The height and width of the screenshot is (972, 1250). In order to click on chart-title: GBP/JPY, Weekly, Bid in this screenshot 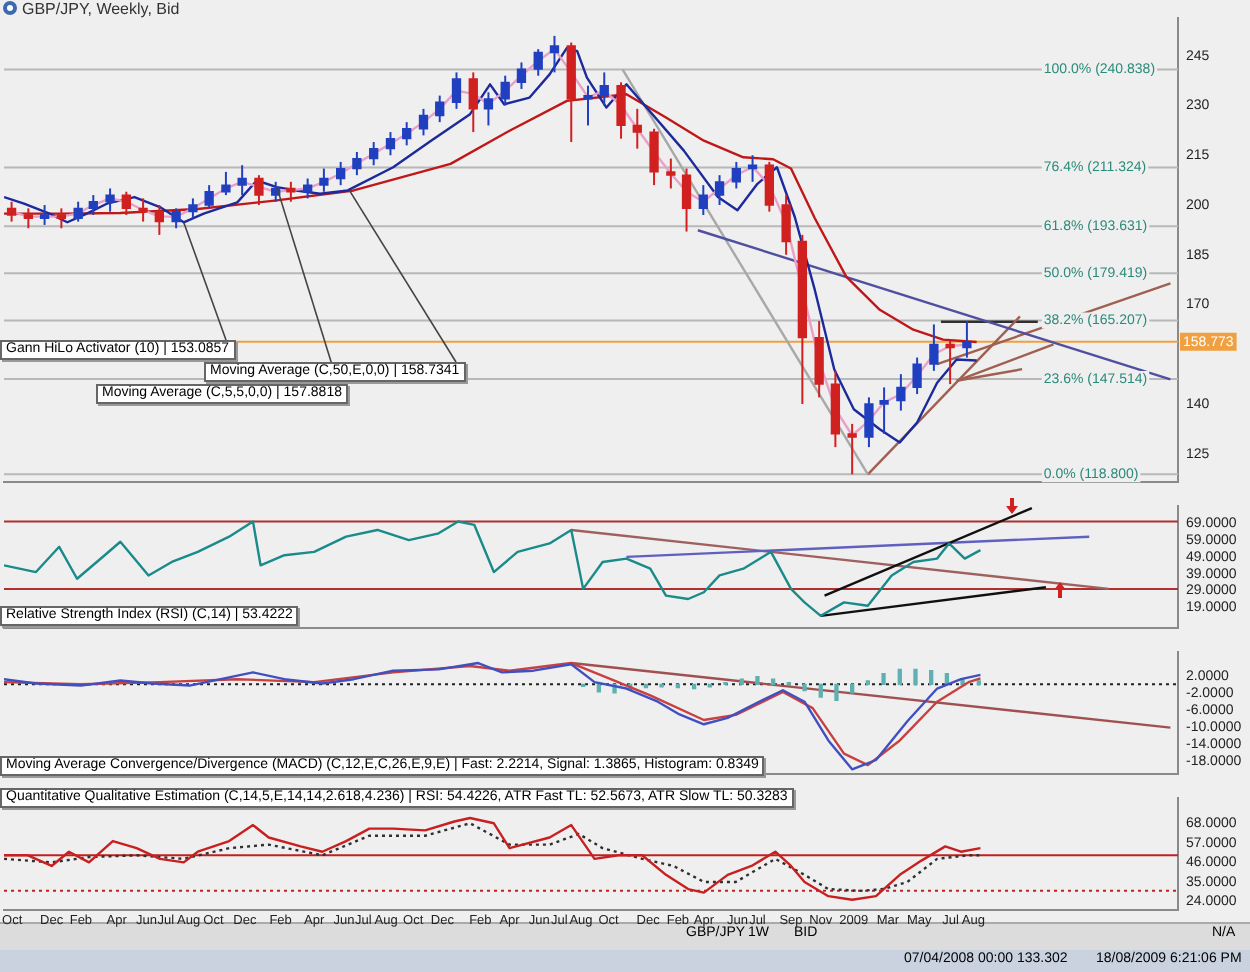, I will do `click(101, 9)`.